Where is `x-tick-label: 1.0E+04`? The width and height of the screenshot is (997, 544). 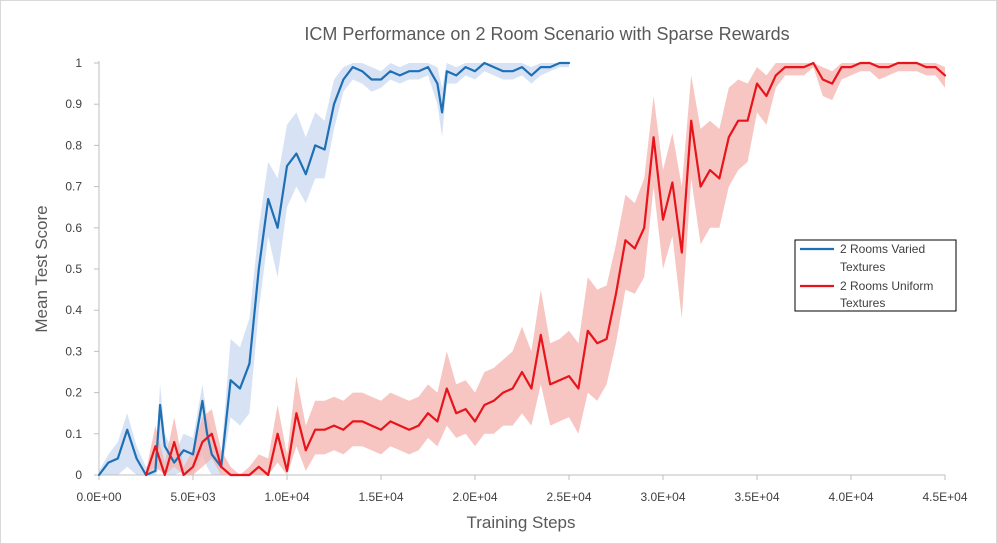
x-tick-label: 1.0E+04 is located at coordinates (286, 497).